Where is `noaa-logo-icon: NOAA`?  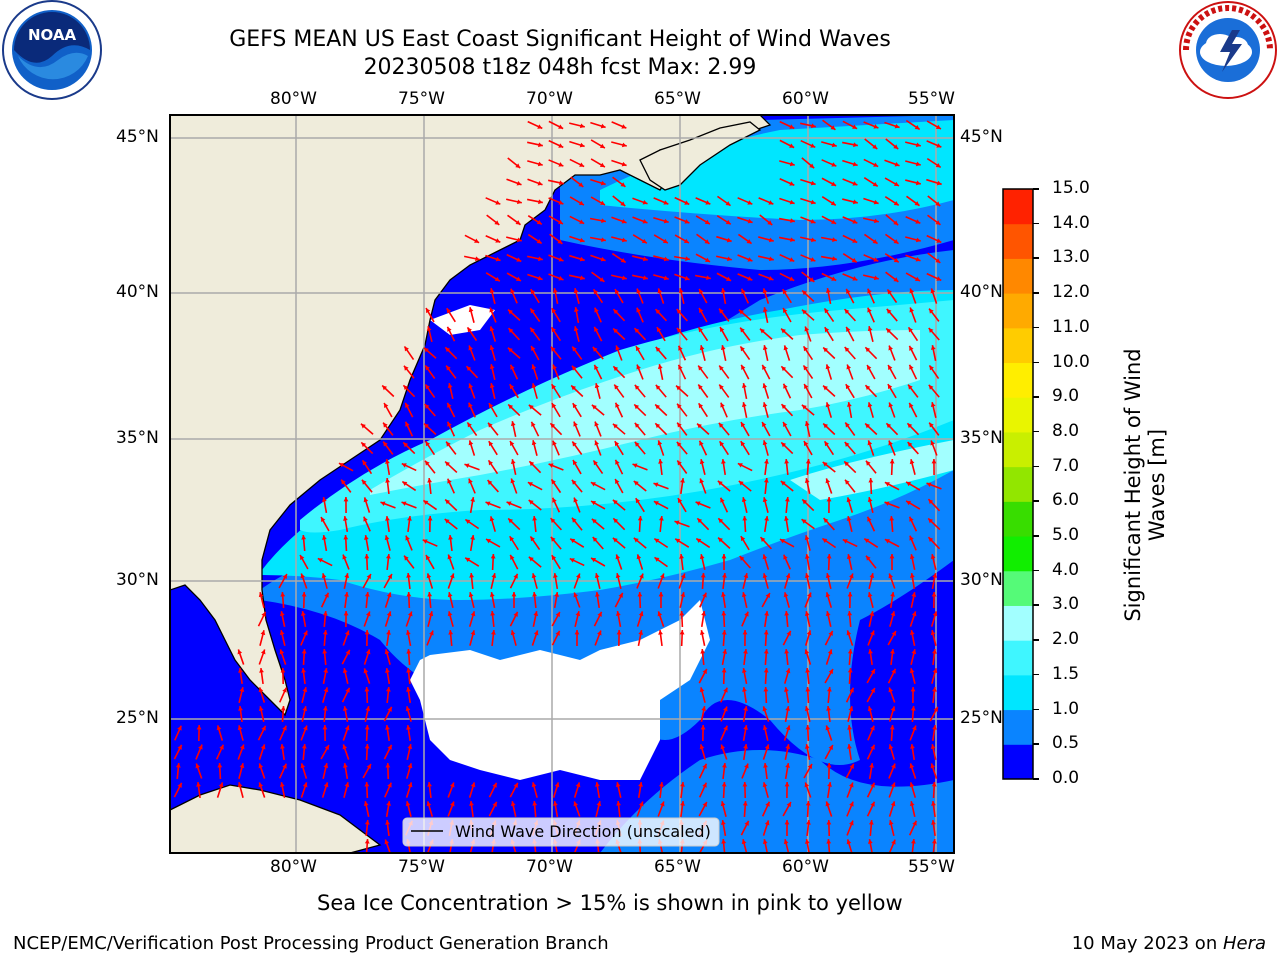
noaa-logo-icon: NOAA is located at coordinates (52, 50).